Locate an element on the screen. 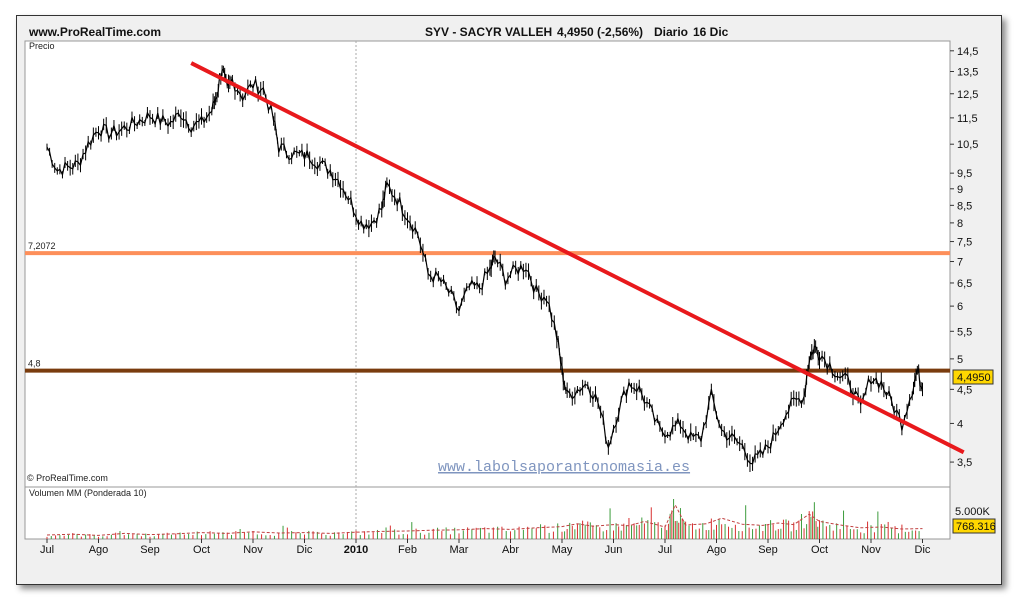 The height and width of the screenshot is (600, 1020). volume-average-line is located at coordinates (484, 519).